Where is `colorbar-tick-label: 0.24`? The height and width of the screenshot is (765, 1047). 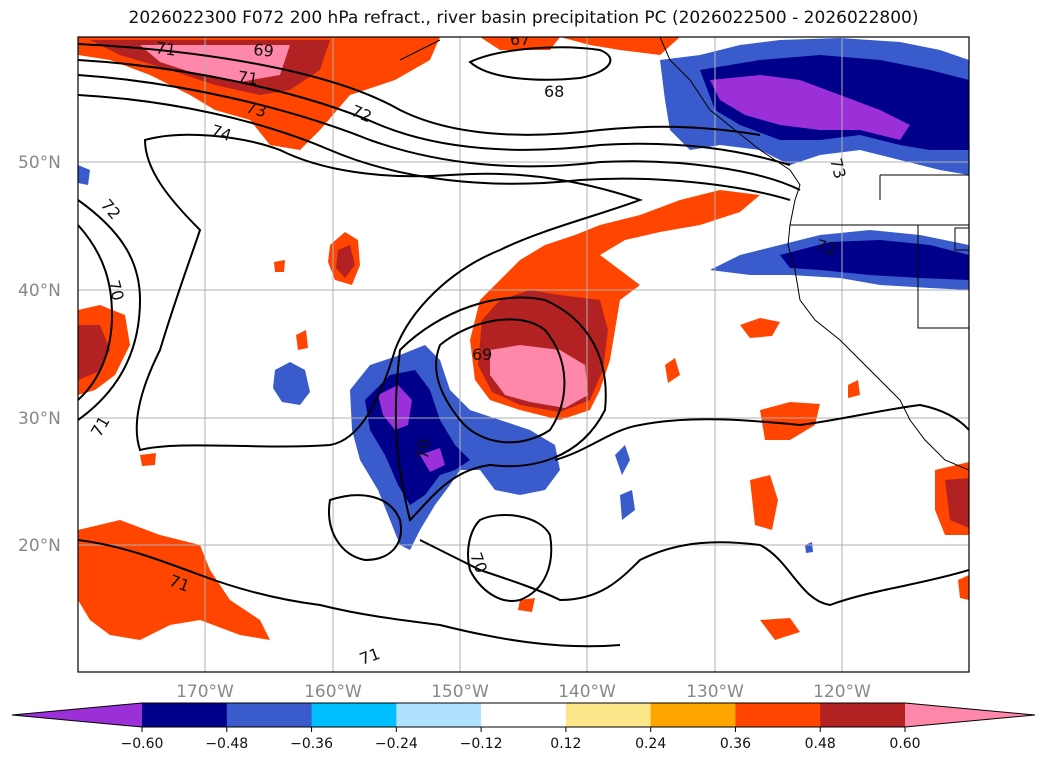
colorbar-tick-label: 0.24 is located at coordinates (650, 744).